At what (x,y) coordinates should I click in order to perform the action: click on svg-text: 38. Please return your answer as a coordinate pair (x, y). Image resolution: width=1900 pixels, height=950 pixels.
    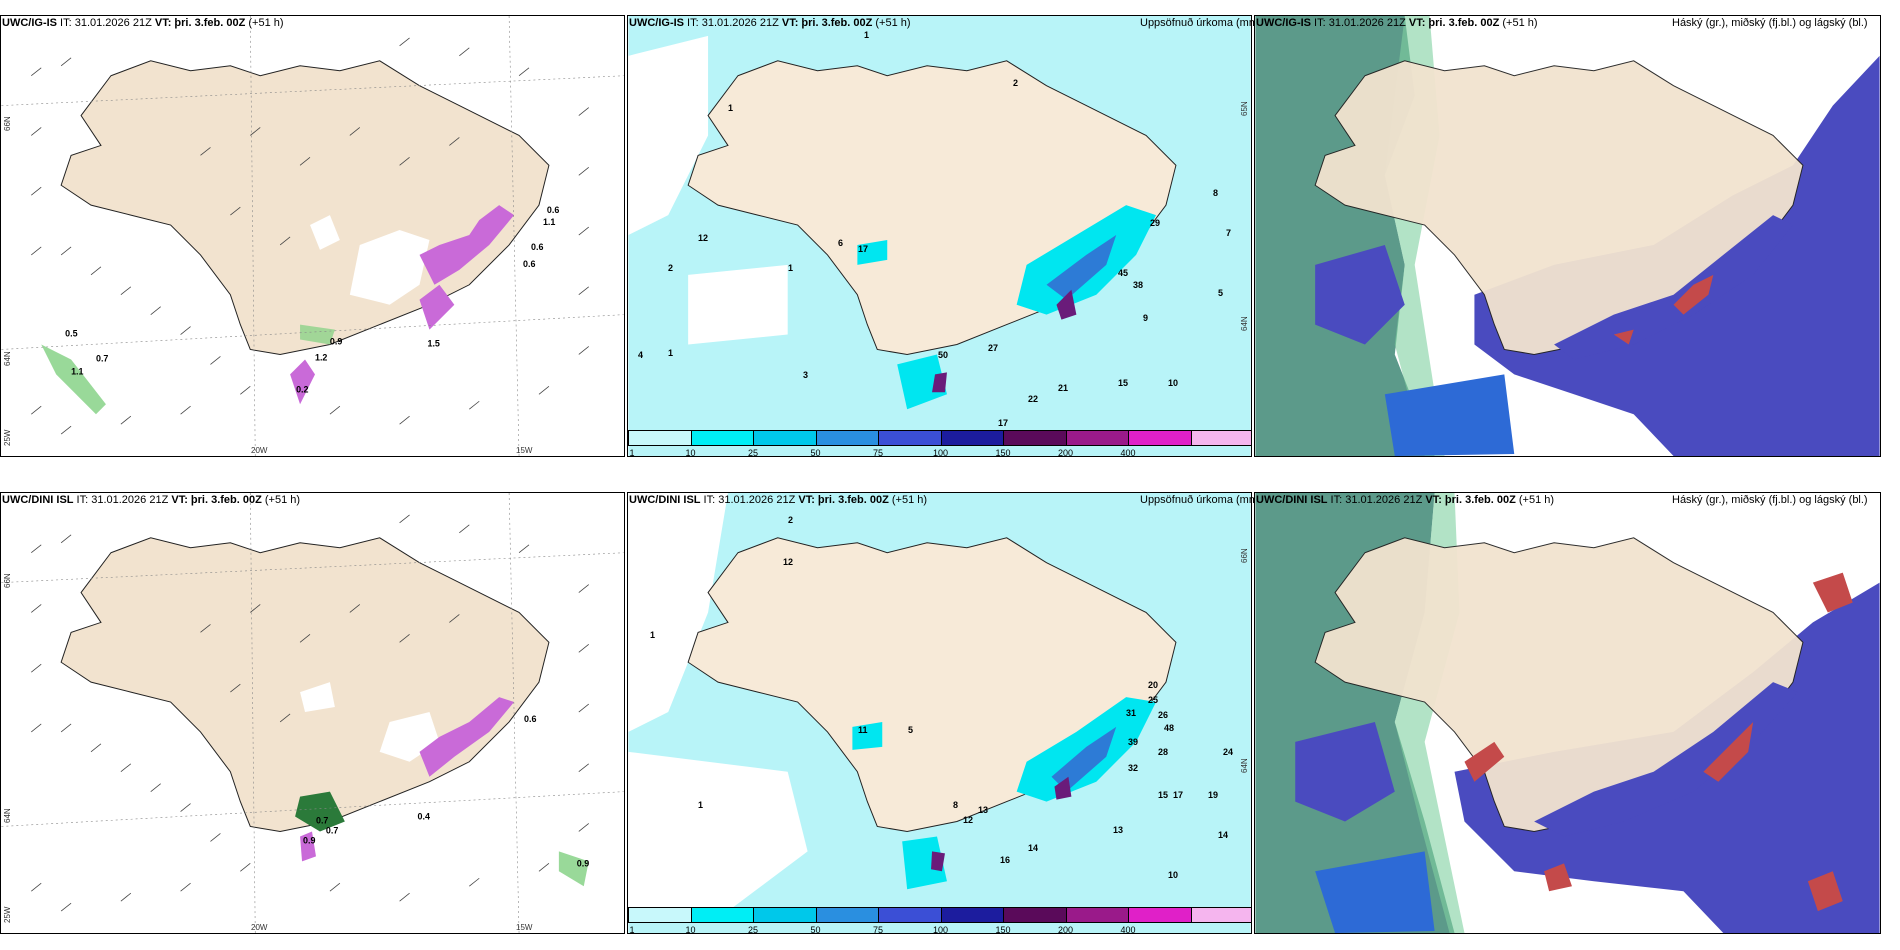
    Looking at the image, I should click on (1138, 285).